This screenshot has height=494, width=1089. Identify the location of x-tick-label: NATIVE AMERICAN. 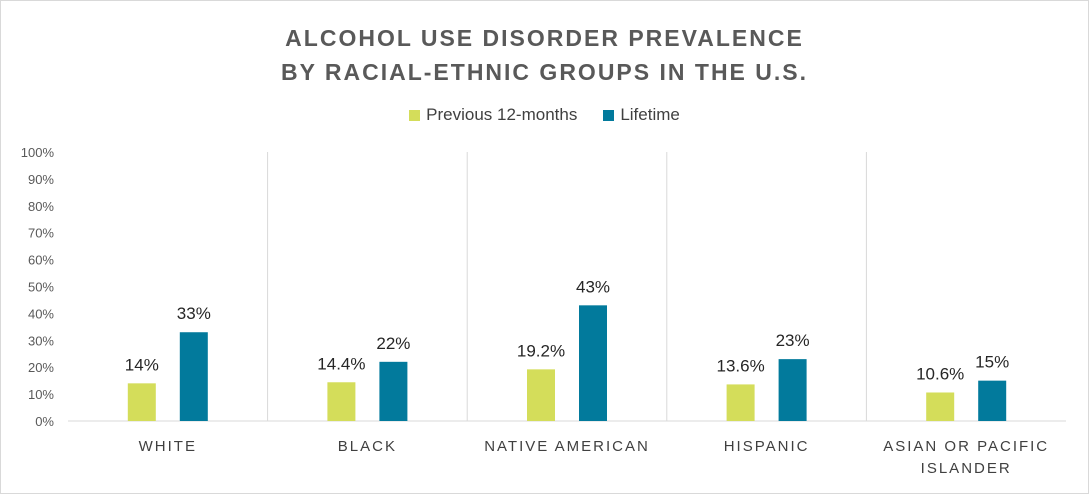
(567, 446).